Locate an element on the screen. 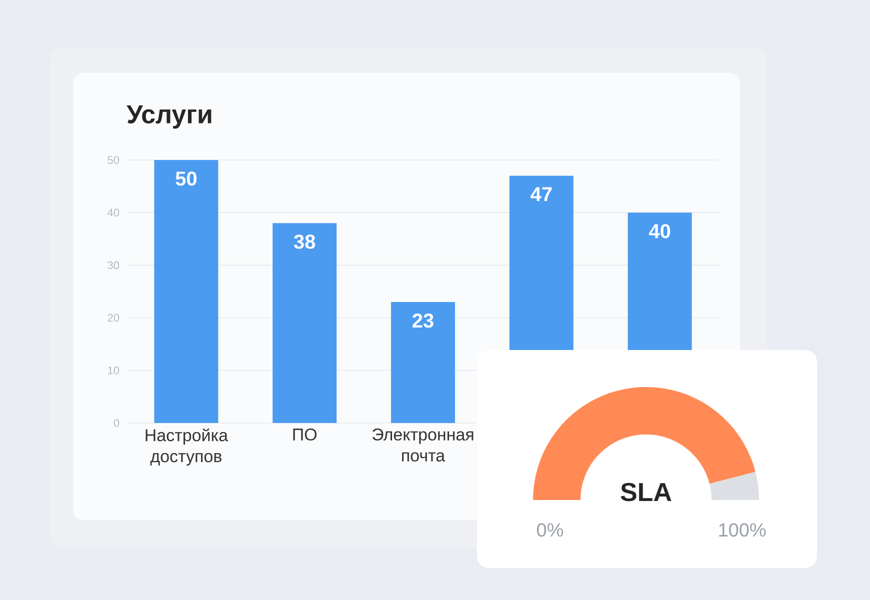 This screenshot has height=600, width=870. text: SLA is located at coordinates (646, 492).